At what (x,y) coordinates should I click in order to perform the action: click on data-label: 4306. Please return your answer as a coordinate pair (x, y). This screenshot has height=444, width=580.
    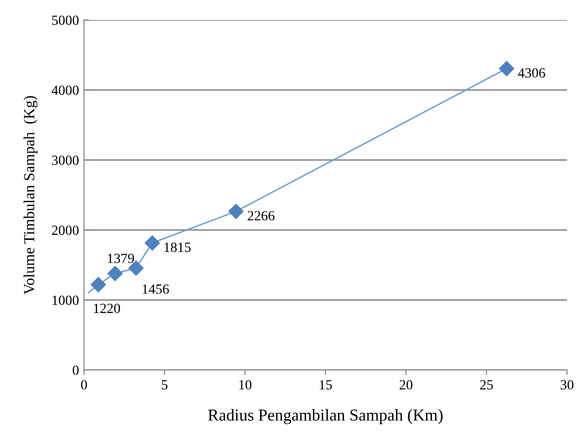
    Looking at the image, I should click on (532, 73).